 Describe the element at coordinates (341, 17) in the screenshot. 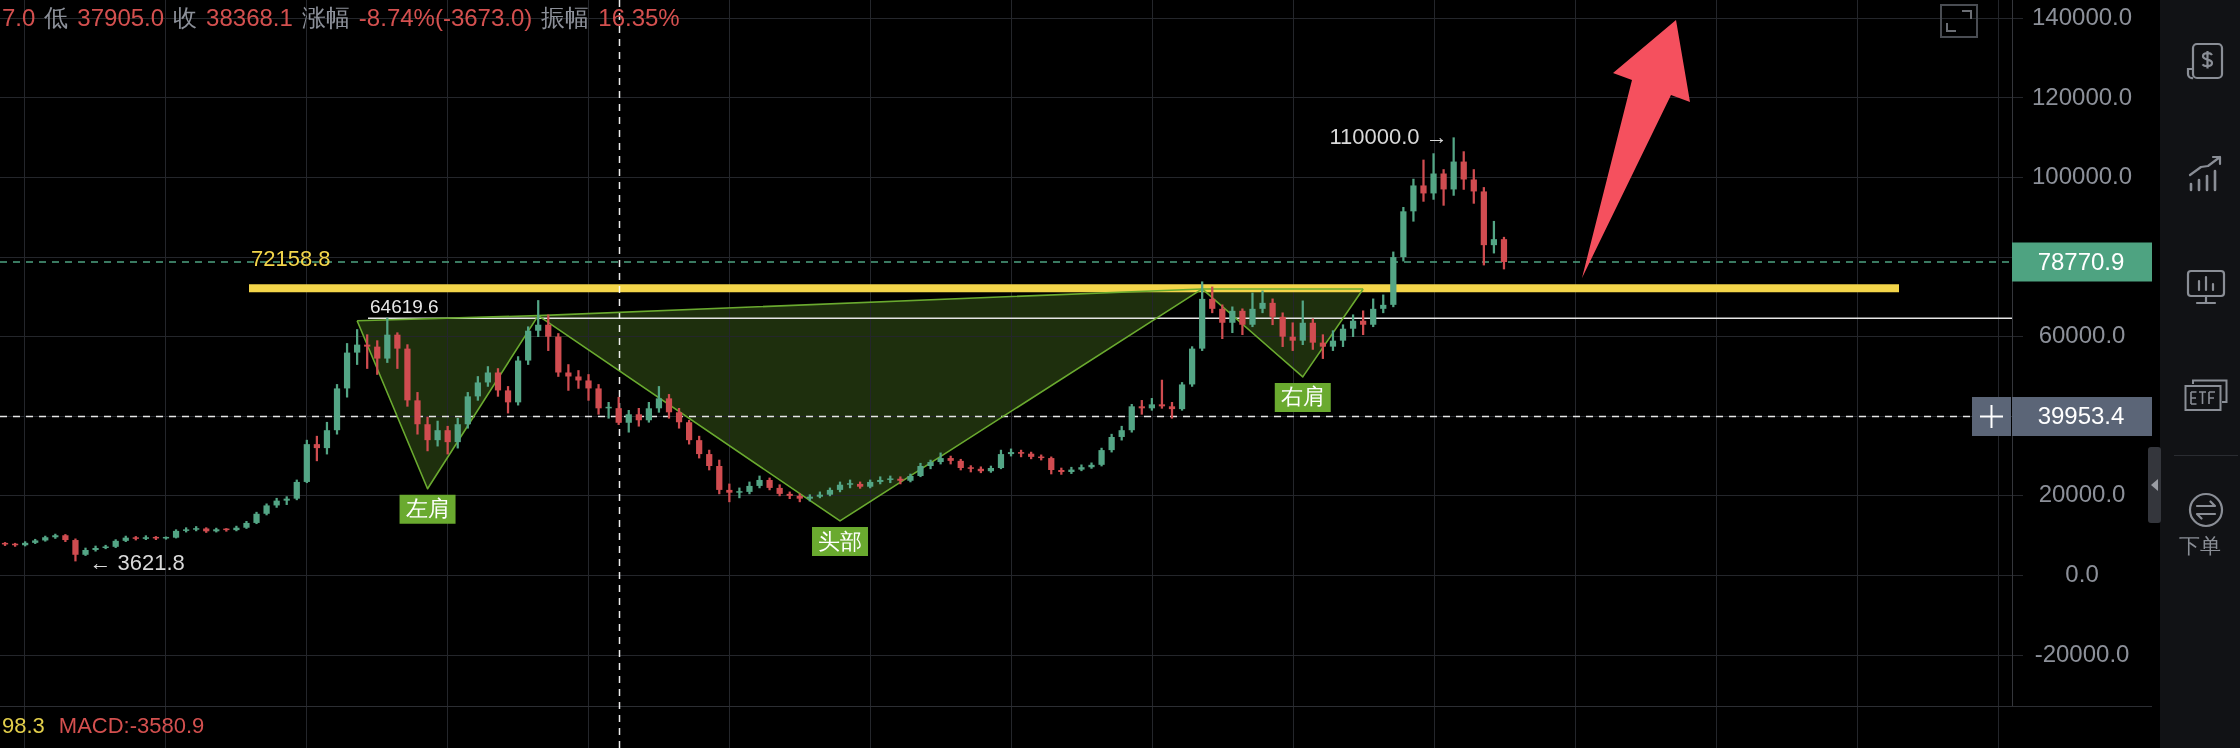

I see `text: 7.0 低 37905.0 收 38368.1 涨幅 -8.74%(-3673.0) 振幅 16.35%` at that location.